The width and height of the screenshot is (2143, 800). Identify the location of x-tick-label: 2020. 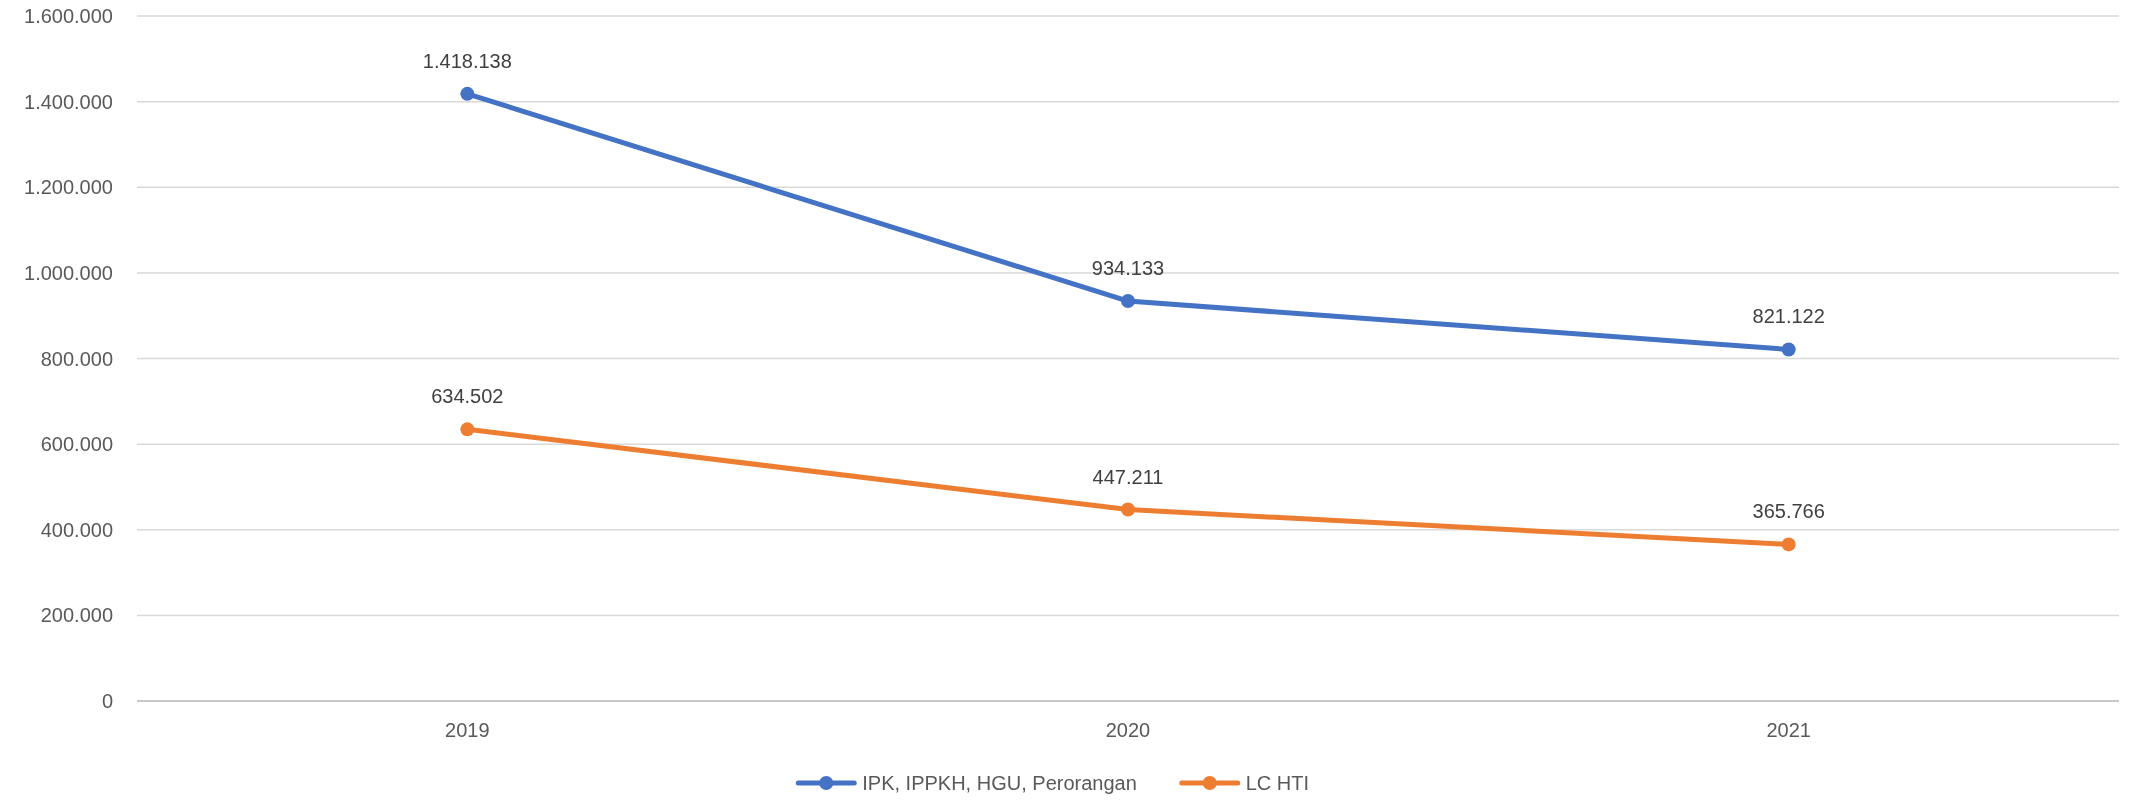
(1128, 730).